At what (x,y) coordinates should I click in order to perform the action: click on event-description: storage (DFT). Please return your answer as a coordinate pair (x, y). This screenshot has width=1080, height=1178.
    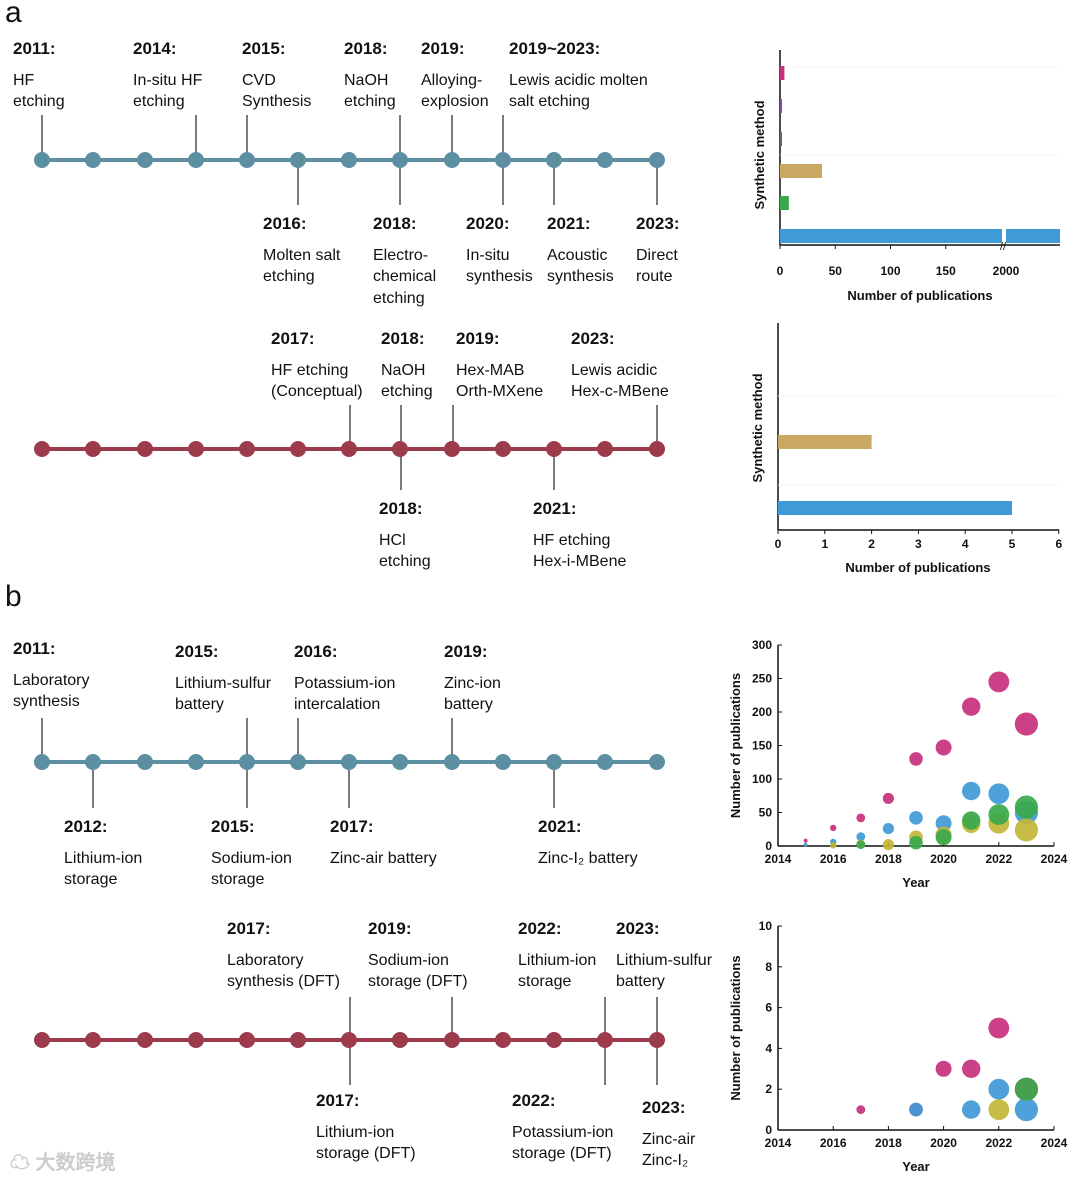
    Looking at the image, I should click on (562, 1153).